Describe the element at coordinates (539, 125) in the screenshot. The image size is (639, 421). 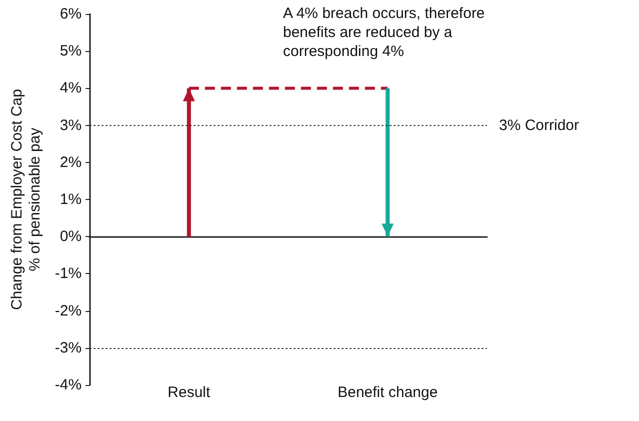
I see `ref-line-label: 3% Corridor` at that location.